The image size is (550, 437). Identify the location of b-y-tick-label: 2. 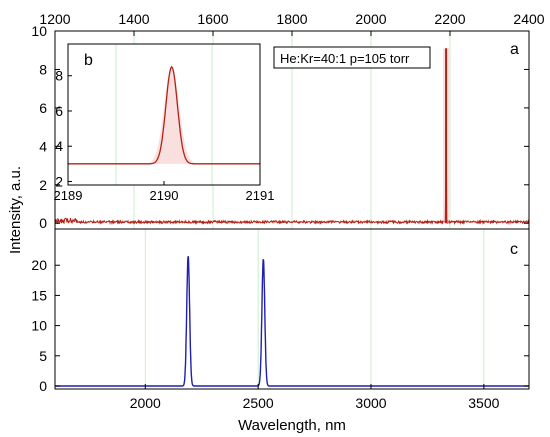
(59, 181).